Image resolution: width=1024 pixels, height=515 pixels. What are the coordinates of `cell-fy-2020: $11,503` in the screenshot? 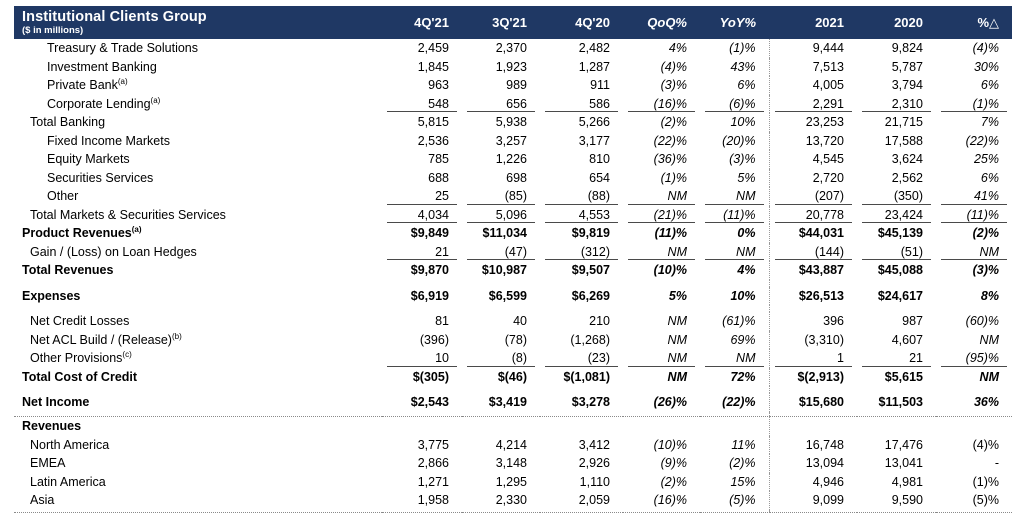 It's located at (901, 402).